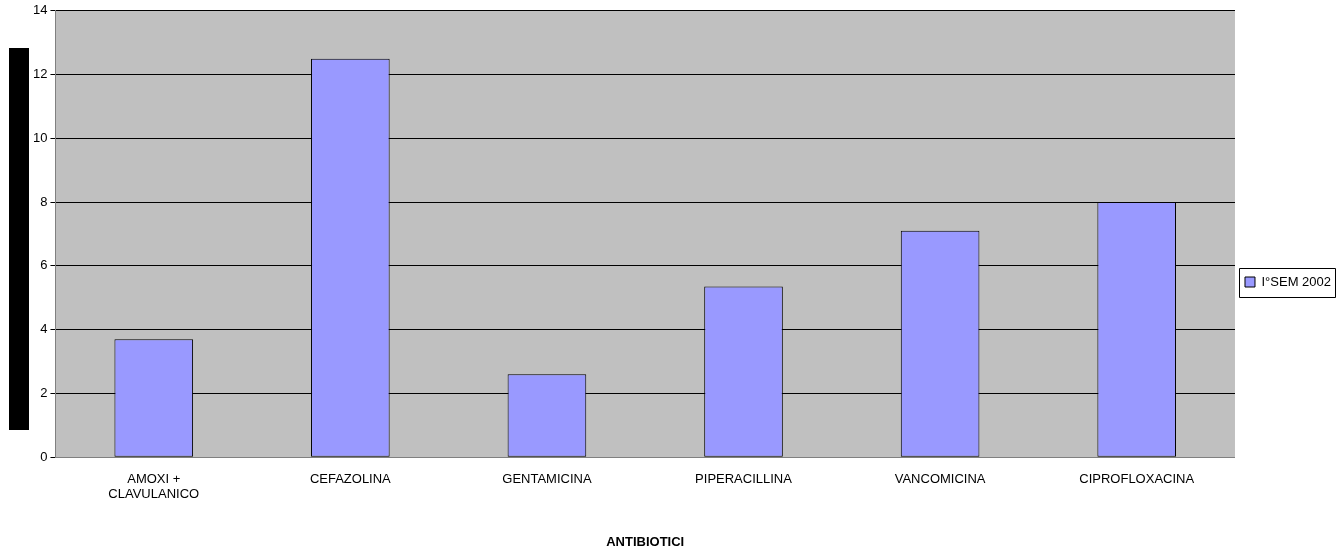 Image resolution: width=1343 pixels, height=560 pixels. What do you see at coordinates (44, 329) in the screenshot?
I see `y-tick-label: 4` at bounding box center [44, 329].